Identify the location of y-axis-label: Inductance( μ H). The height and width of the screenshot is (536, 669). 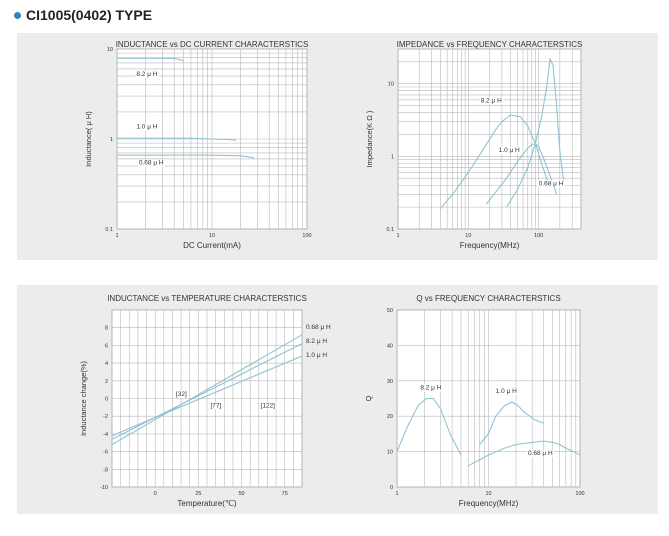
(88, 139).